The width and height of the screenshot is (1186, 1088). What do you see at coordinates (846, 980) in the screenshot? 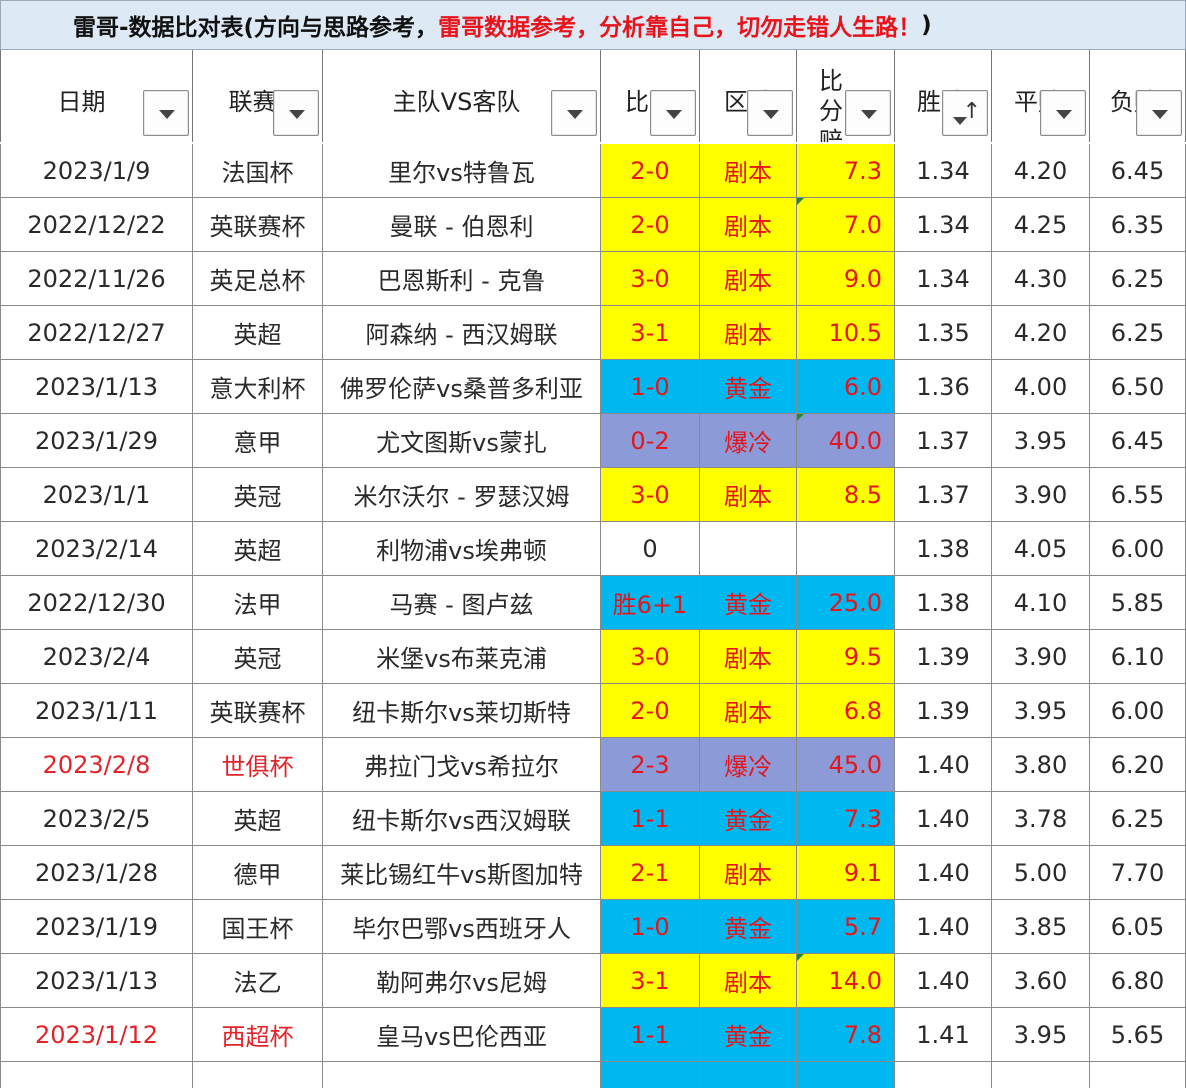
I see `odds-cell: 14.0` at bounding box center [846, 980].